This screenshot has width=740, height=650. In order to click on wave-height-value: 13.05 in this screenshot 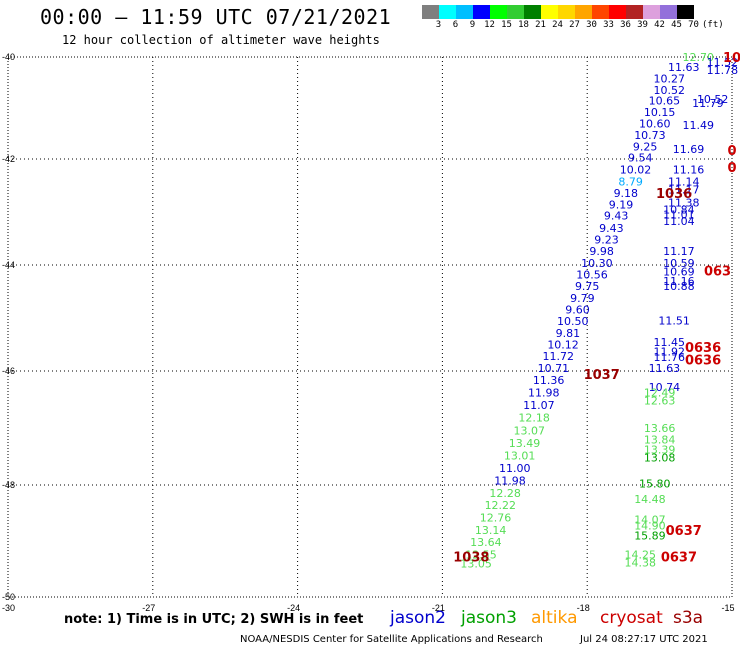, I will do `click(476, 563)`.